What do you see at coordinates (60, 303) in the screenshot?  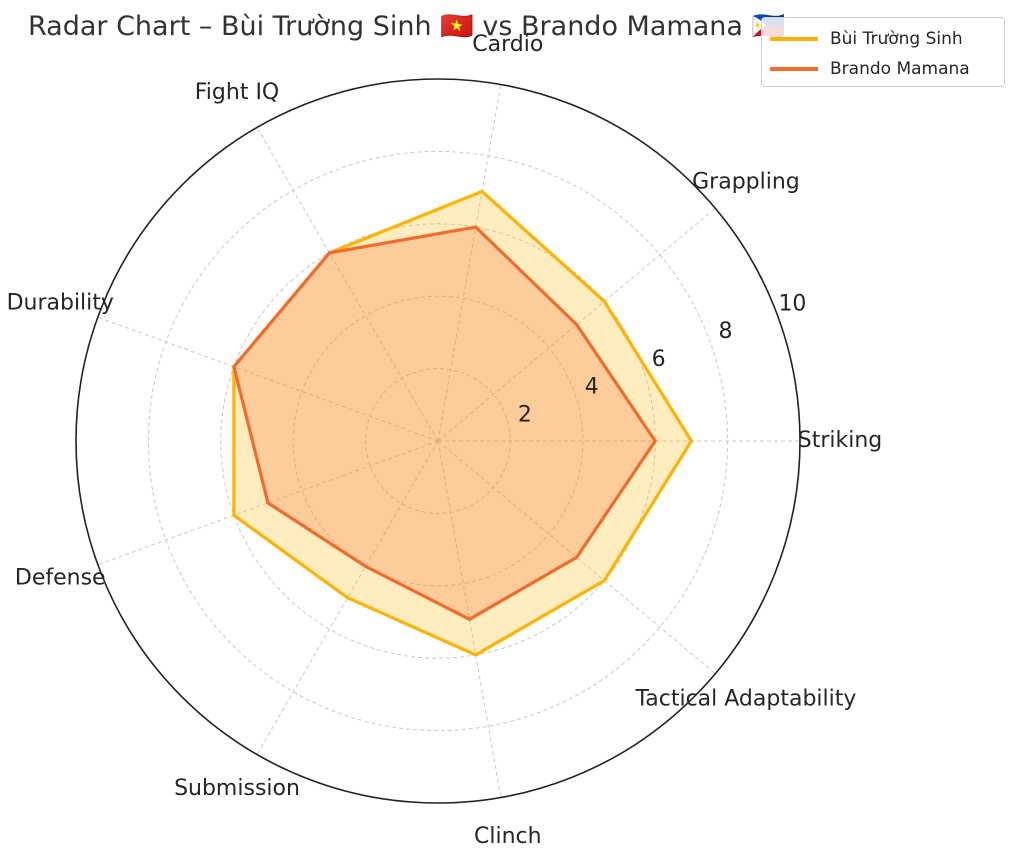 I see `axis-label-5: Durability` at bounding box center [60, 303].